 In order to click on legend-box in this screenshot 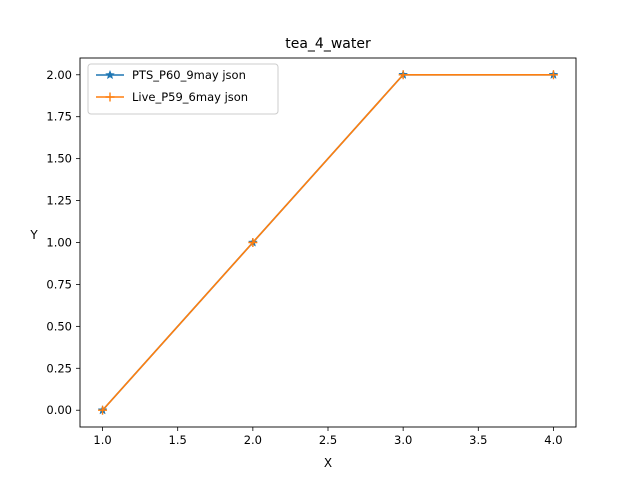, I will do `click(183, 89)`.